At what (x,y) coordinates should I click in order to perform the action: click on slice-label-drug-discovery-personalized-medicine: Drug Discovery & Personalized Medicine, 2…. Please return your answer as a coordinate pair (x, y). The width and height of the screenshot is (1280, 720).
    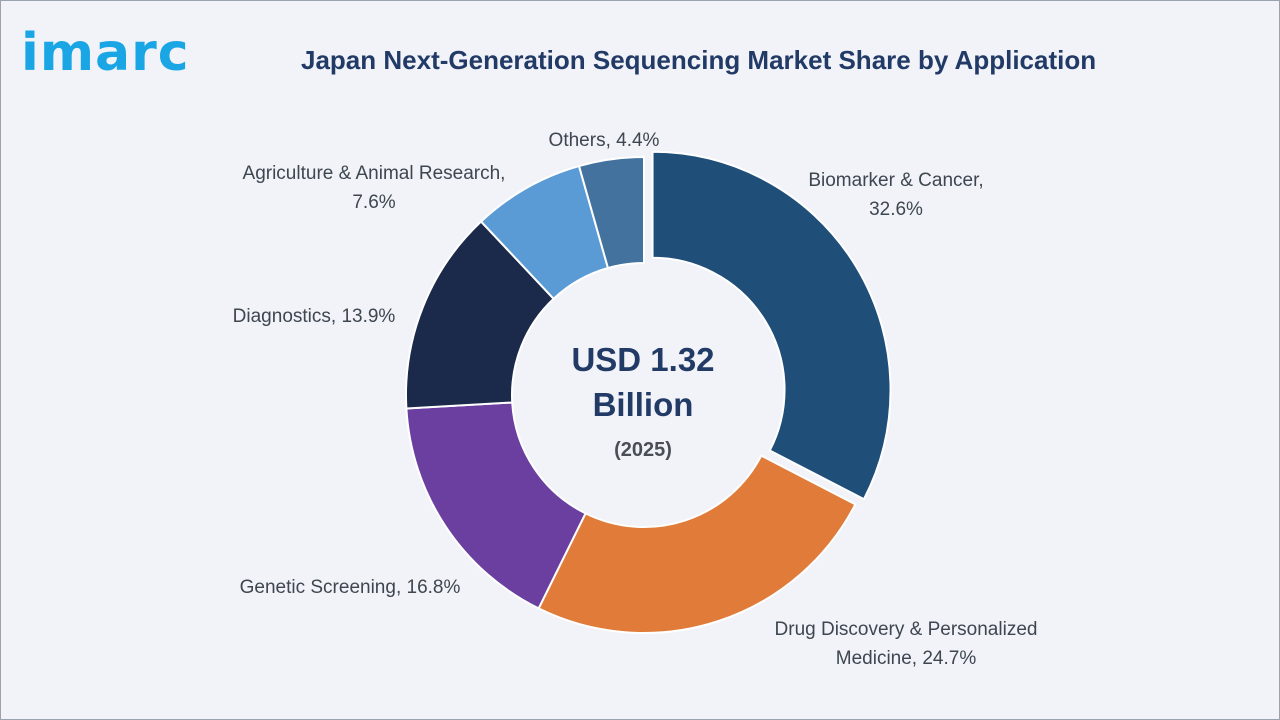
    Looking at the image, I should click on (906, 644).